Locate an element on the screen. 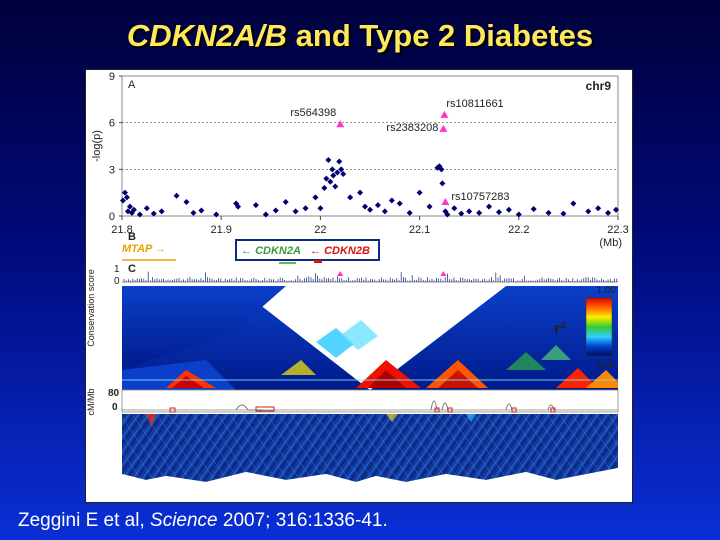 The width and height of the screenshot is (720, 540). x-tick-label: 21.9 is located at coordinates (220, 230).